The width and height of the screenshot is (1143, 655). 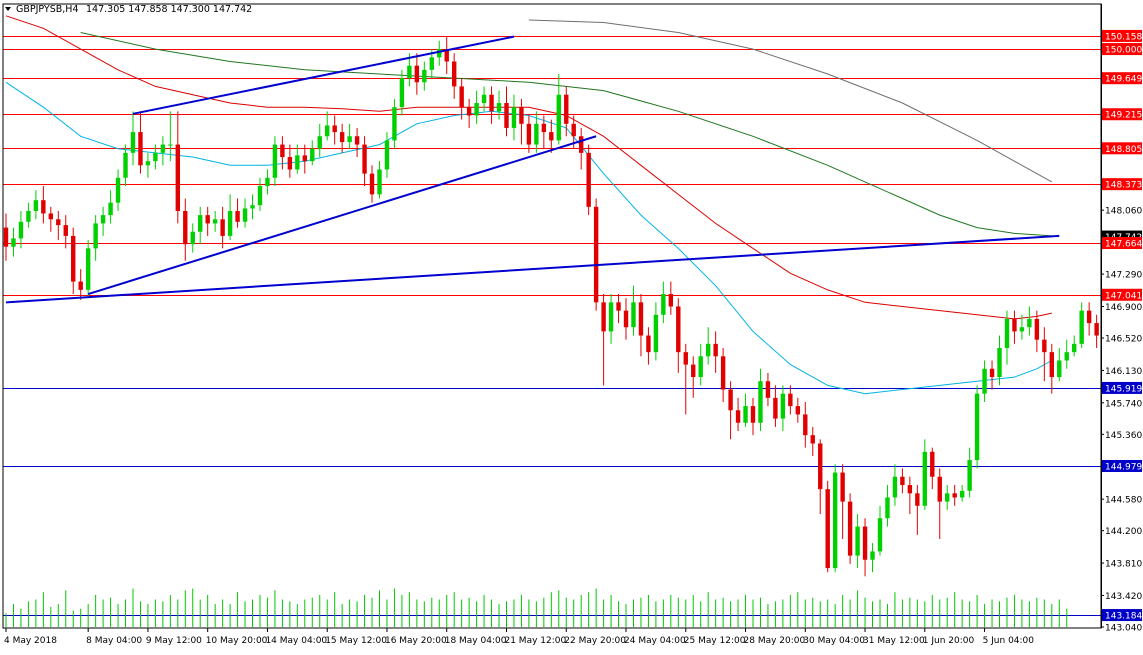 I want to click on triangle-down-icon, so click(x=8, y=9).